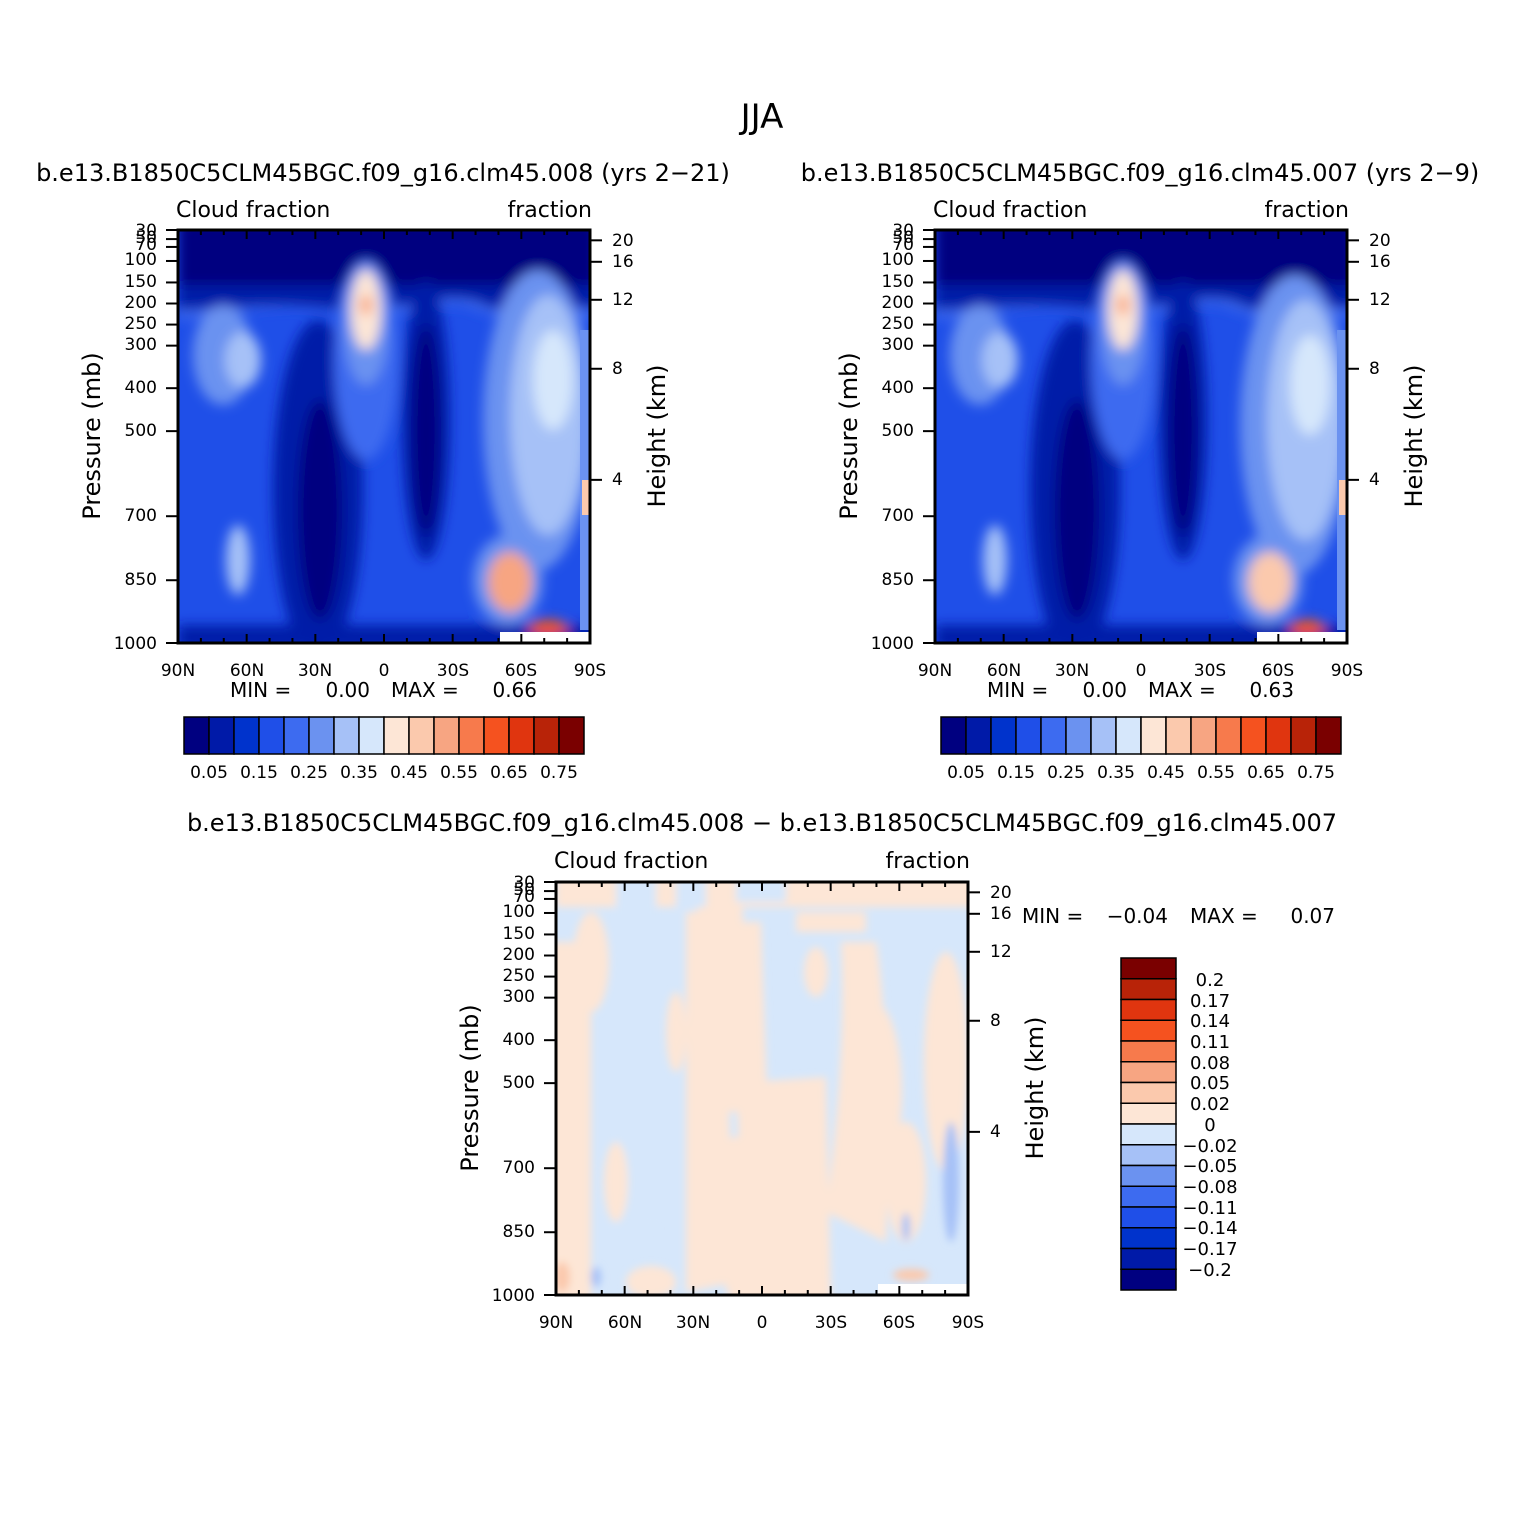 The width and height of the screenshot is (1524, 1524). Describe the element at coordinates (1210, 1042) in the screenshot. I see `colorbar-label: 0.11` at that location.